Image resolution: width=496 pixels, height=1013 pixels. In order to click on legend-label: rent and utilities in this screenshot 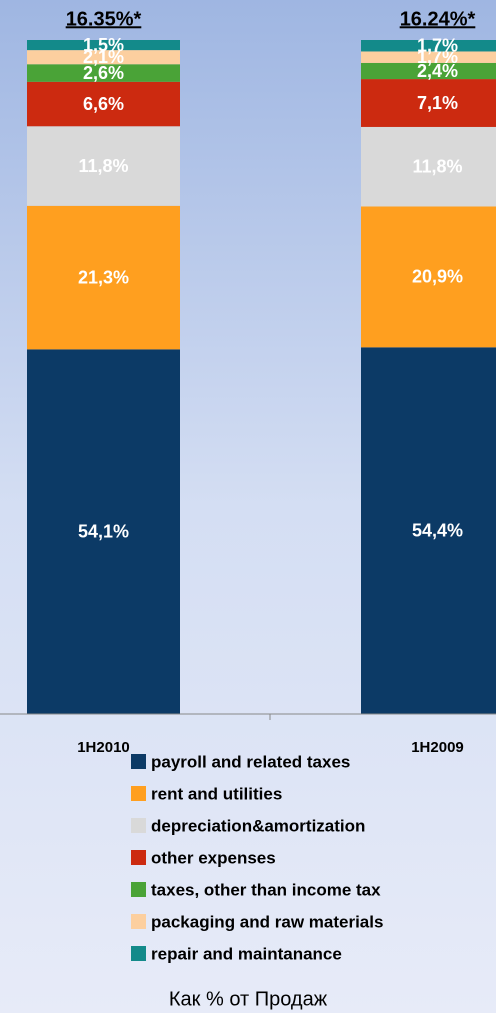, I will do `click(216, 793)`.